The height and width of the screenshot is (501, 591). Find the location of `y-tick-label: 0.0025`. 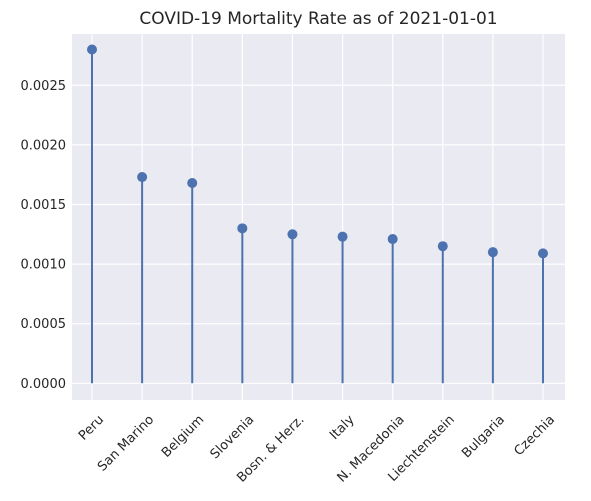

y-tick-label: 0.0025 is located at coordinates (44, 86).